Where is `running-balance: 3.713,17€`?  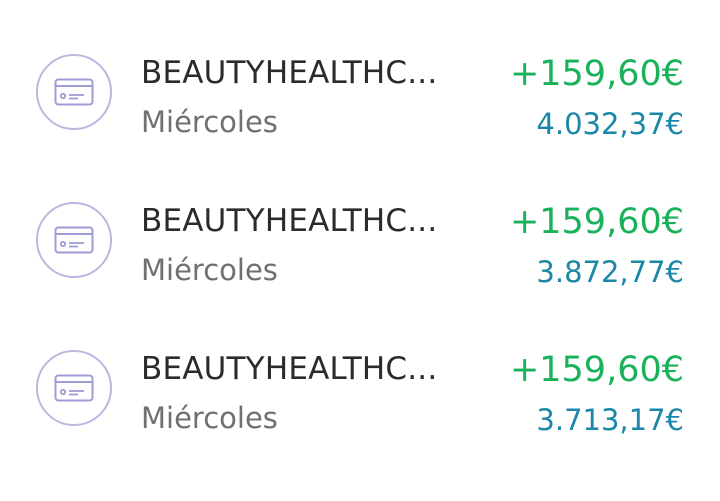 running-balance: 3.713,17€ is located at coordinates (610, 420).